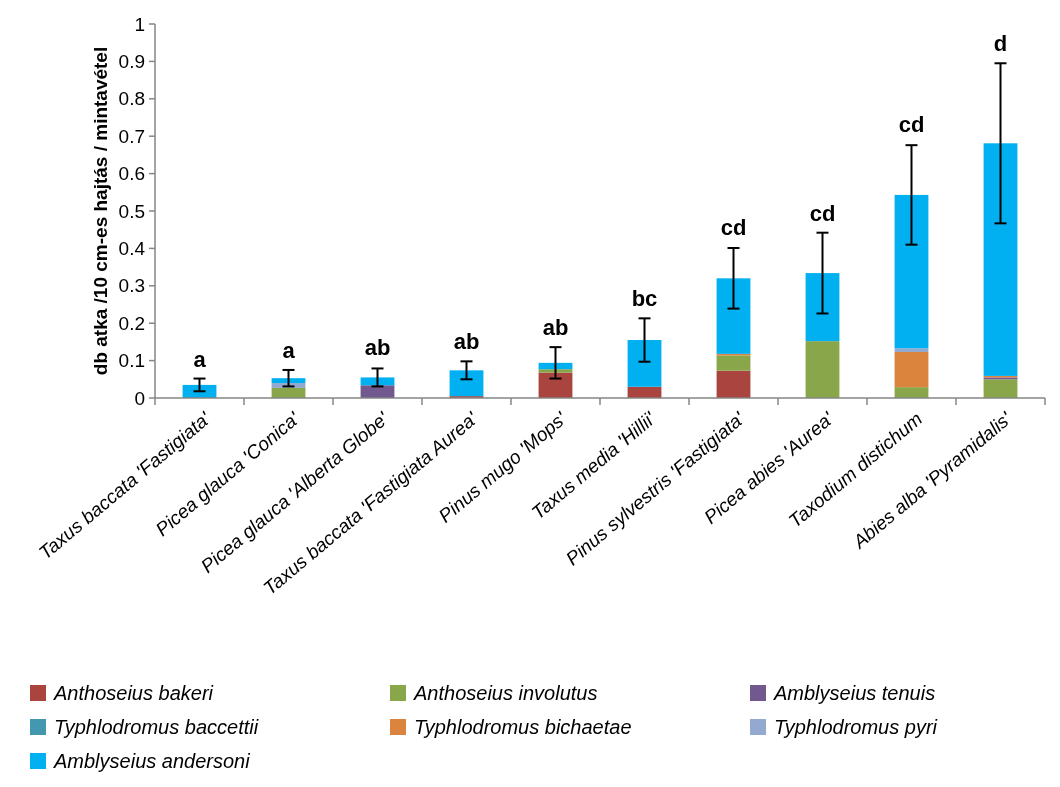  What do you see at coordinates (100, 211) in the screenshot?
I see `y-axis-title: db atka /10 cm-es hajtás / mintavétel` at bounding box center [100, 211].